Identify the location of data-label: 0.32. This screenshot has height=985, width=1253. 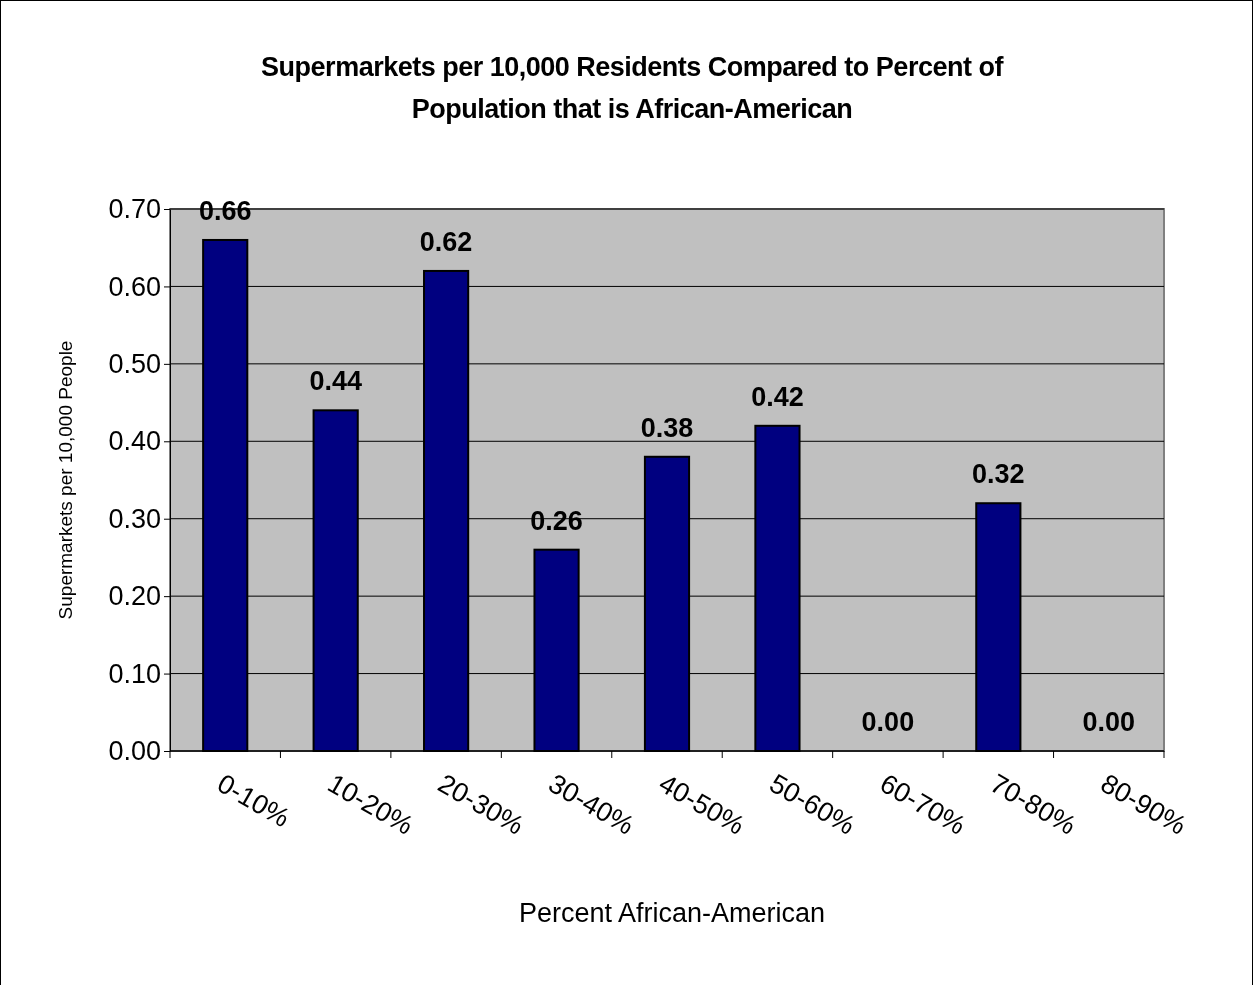
(998, 474).